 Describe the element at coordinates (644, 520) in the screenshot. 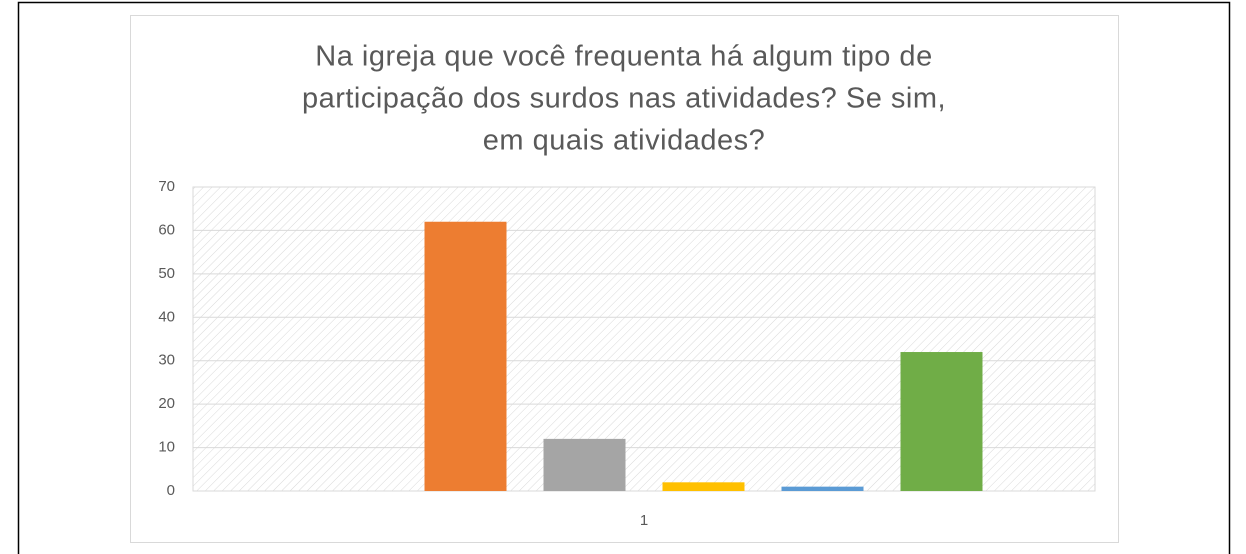

I see `x-tick-label: 1` at that location.